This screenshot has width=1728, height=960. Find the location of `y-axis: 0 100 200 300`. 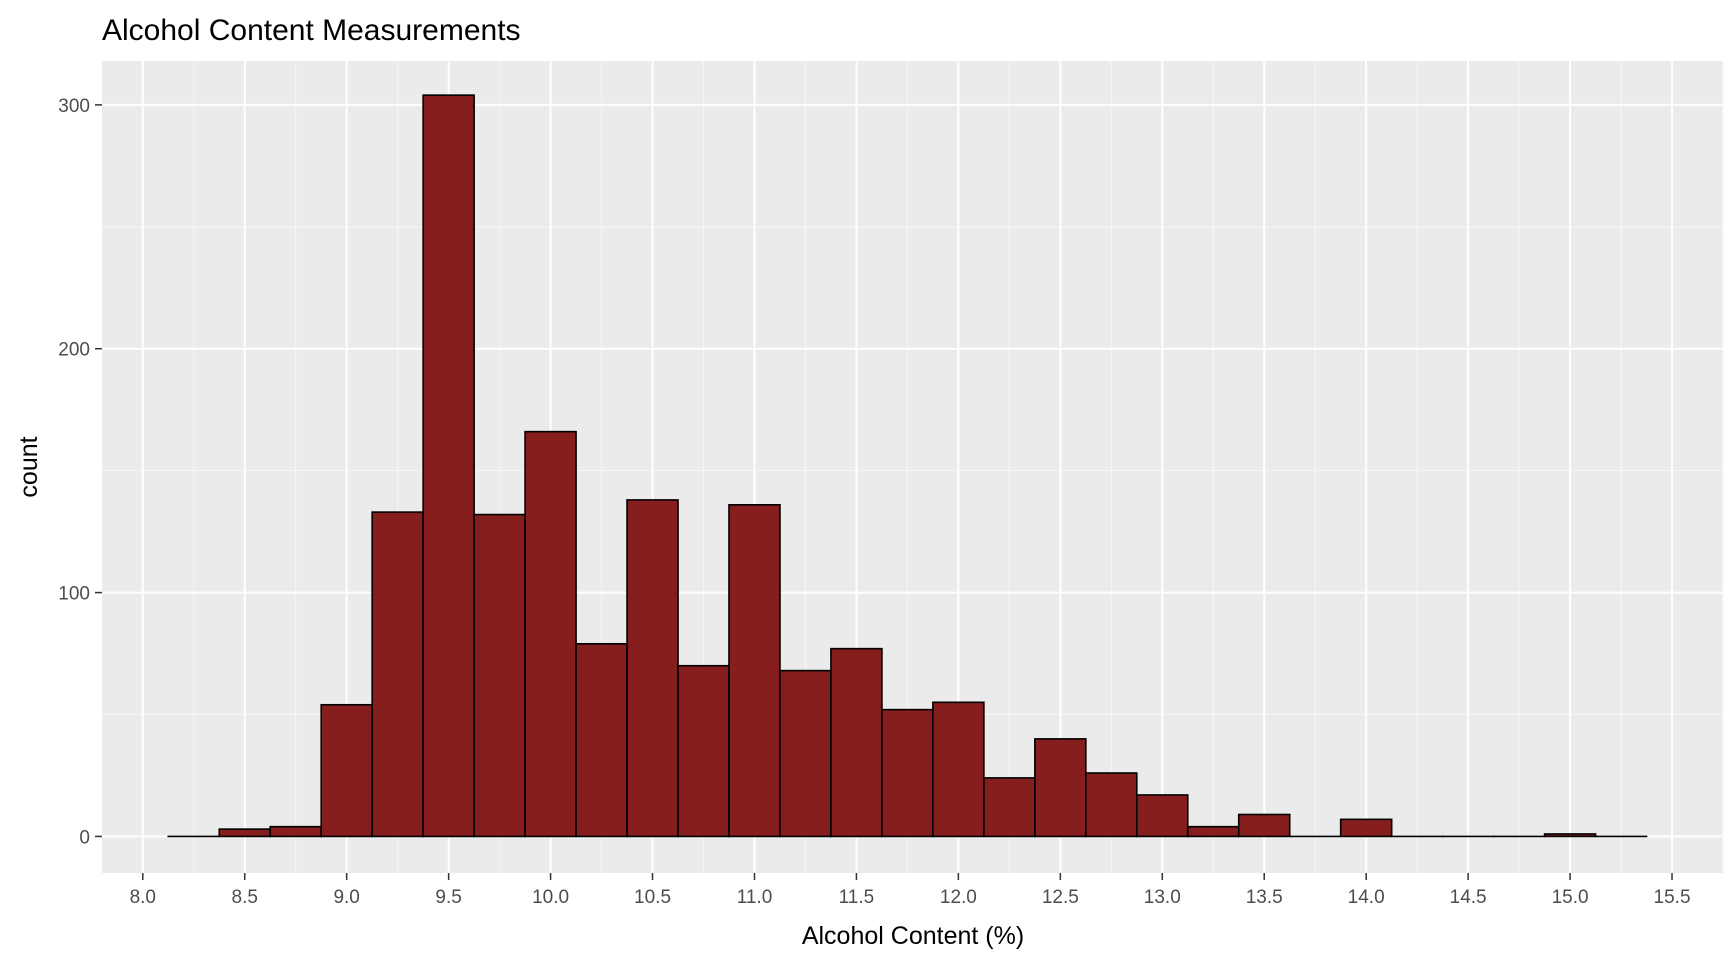

y-axis: 0 100 200 300 is located at coordinates (80, 472).